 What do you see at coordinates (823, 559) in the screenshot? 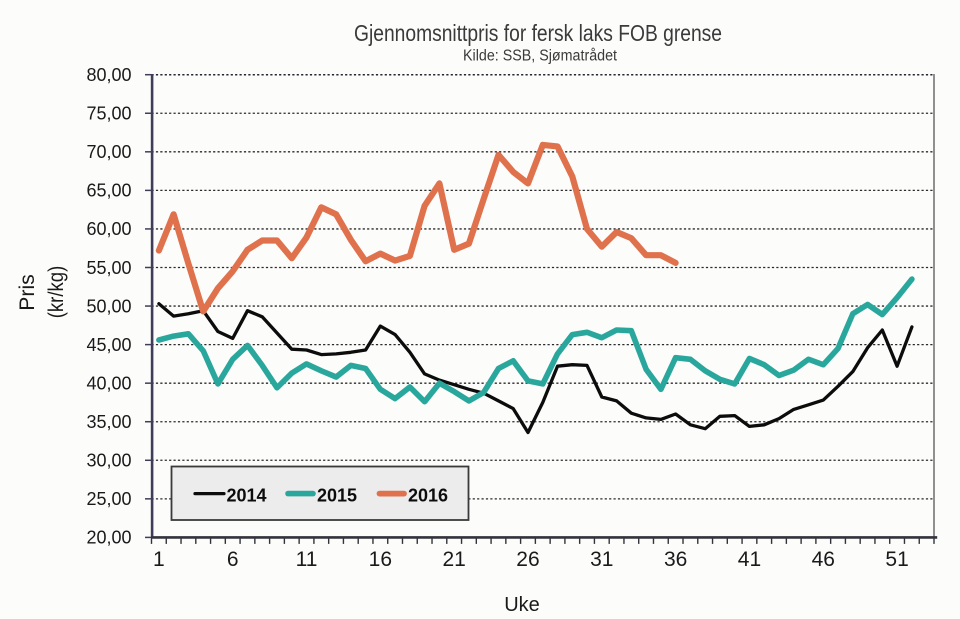
I see `svg-text: 46` at bounding box center [823, 559].